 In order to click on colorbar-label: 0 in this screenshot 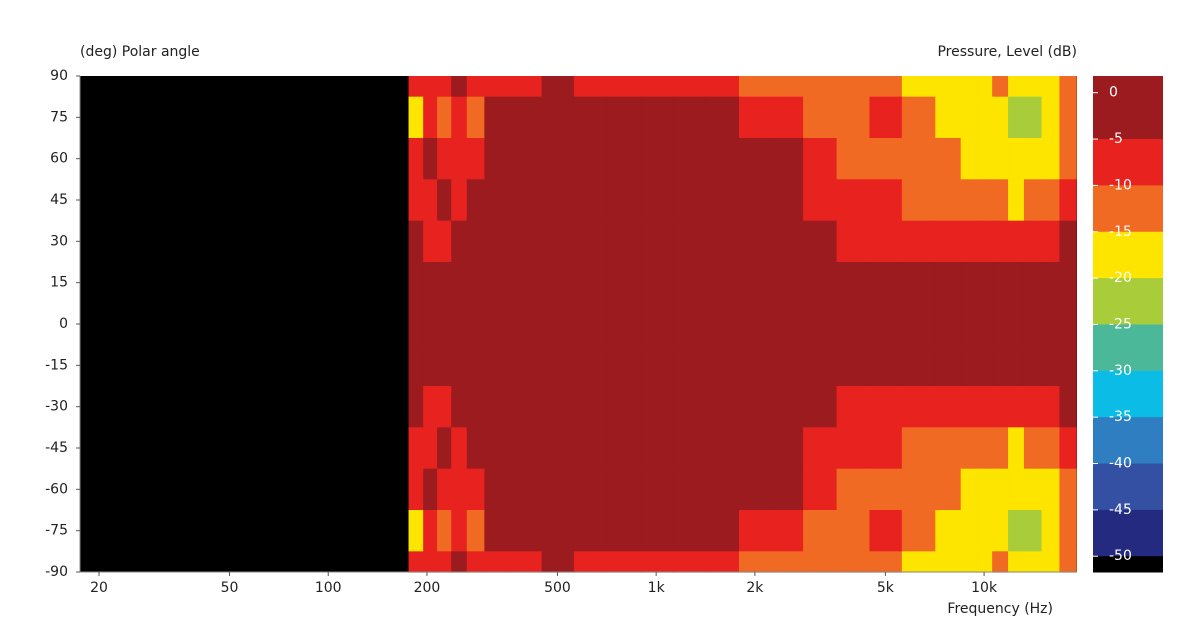, I will do `click(1113, 93)`.